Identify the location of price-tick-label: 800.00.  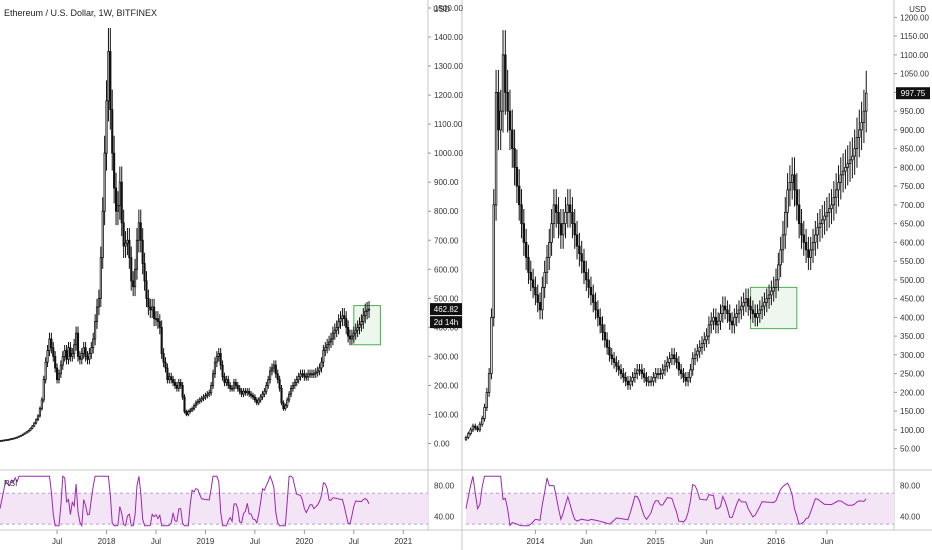
(446, 211).